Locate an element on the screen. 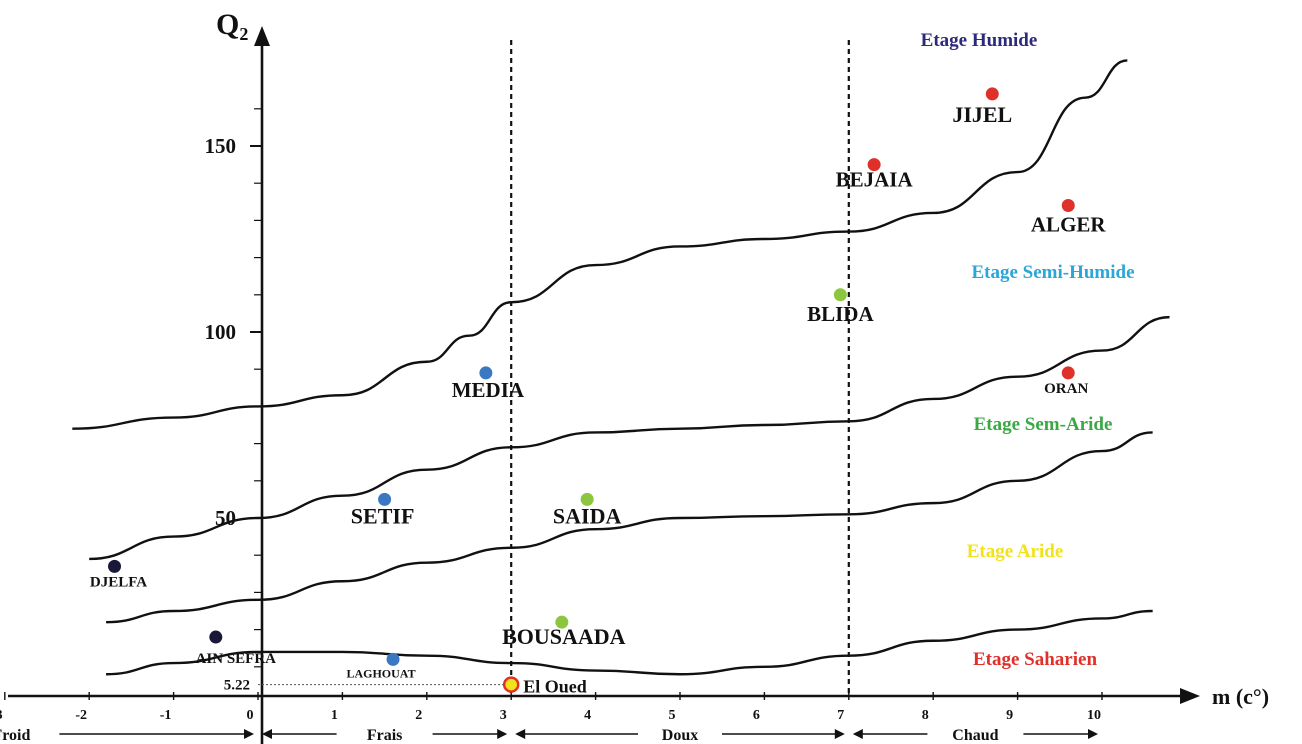 This screenshot has width=1302, height=744. city-label-laghouat: LAGHOUAT is located at coordinates (380, 673).